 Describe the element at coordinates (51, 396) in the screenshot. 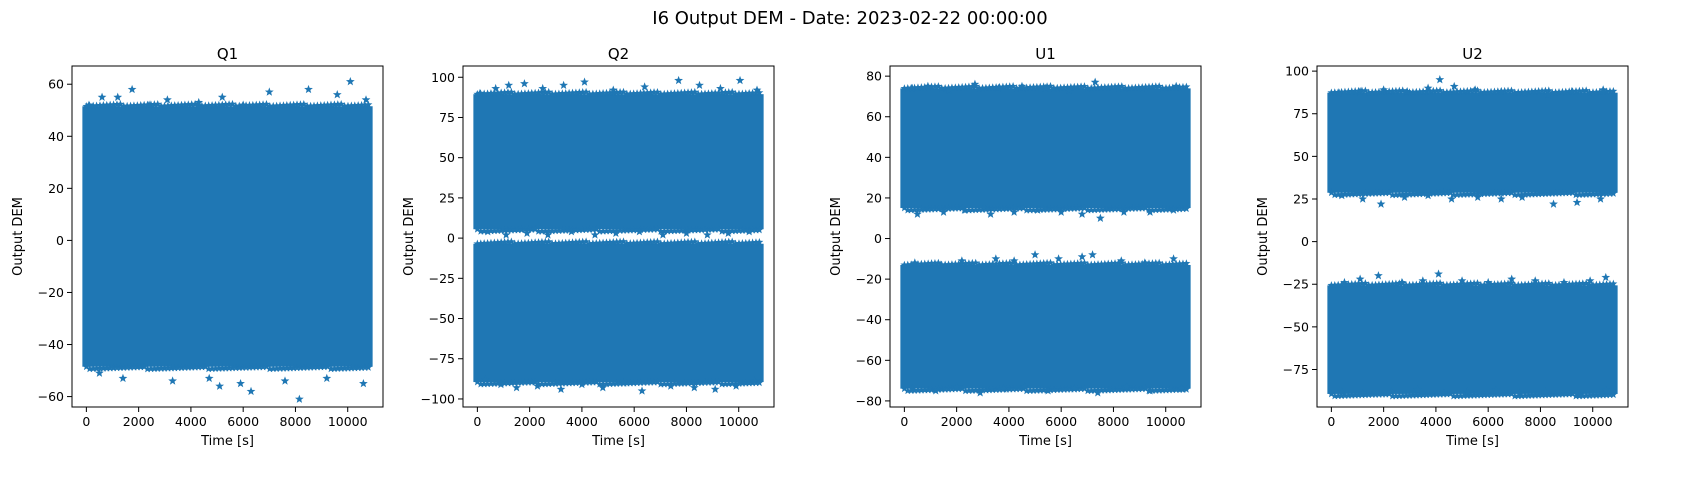

I see `y-tick-label: −60` at that location.